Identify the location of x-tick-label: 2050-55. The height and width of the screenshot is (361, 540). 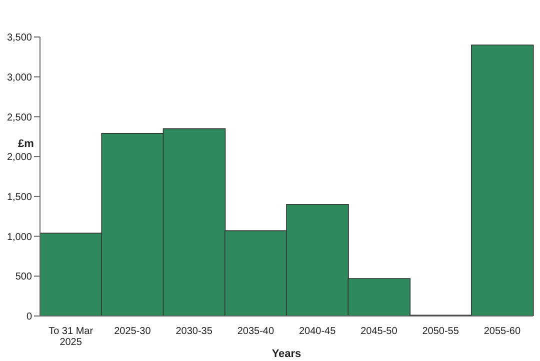
(441, 331).